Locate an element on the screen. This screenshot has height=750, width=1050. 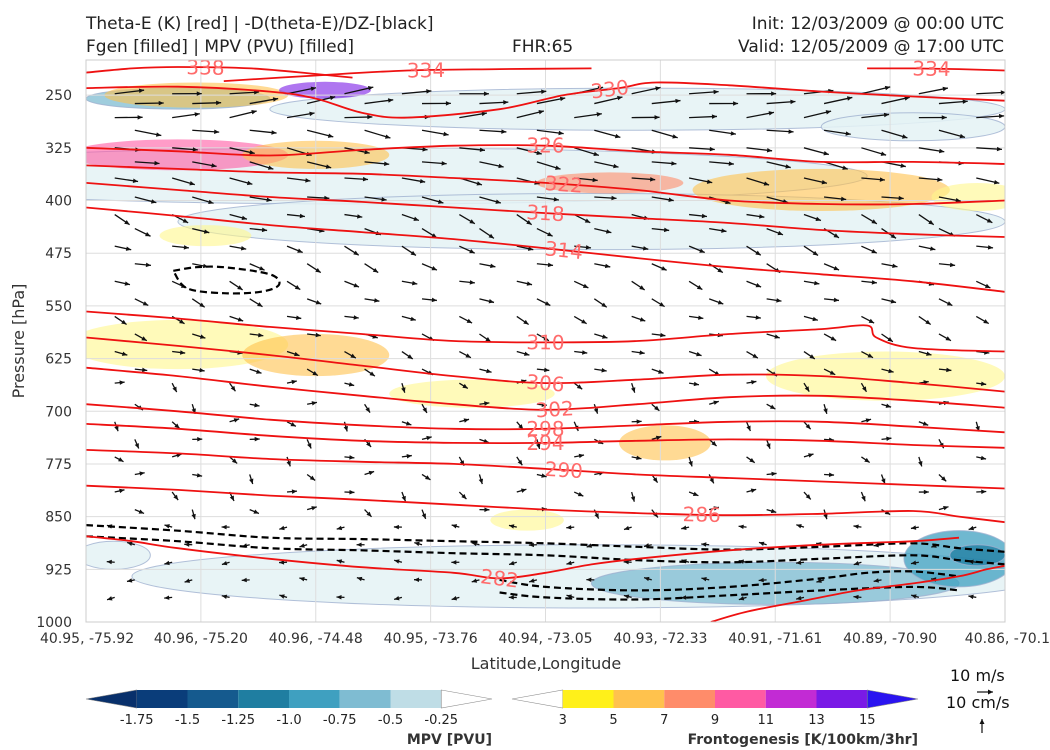
theta-e-contour-label: 310 is located at coordinates (545, 342).